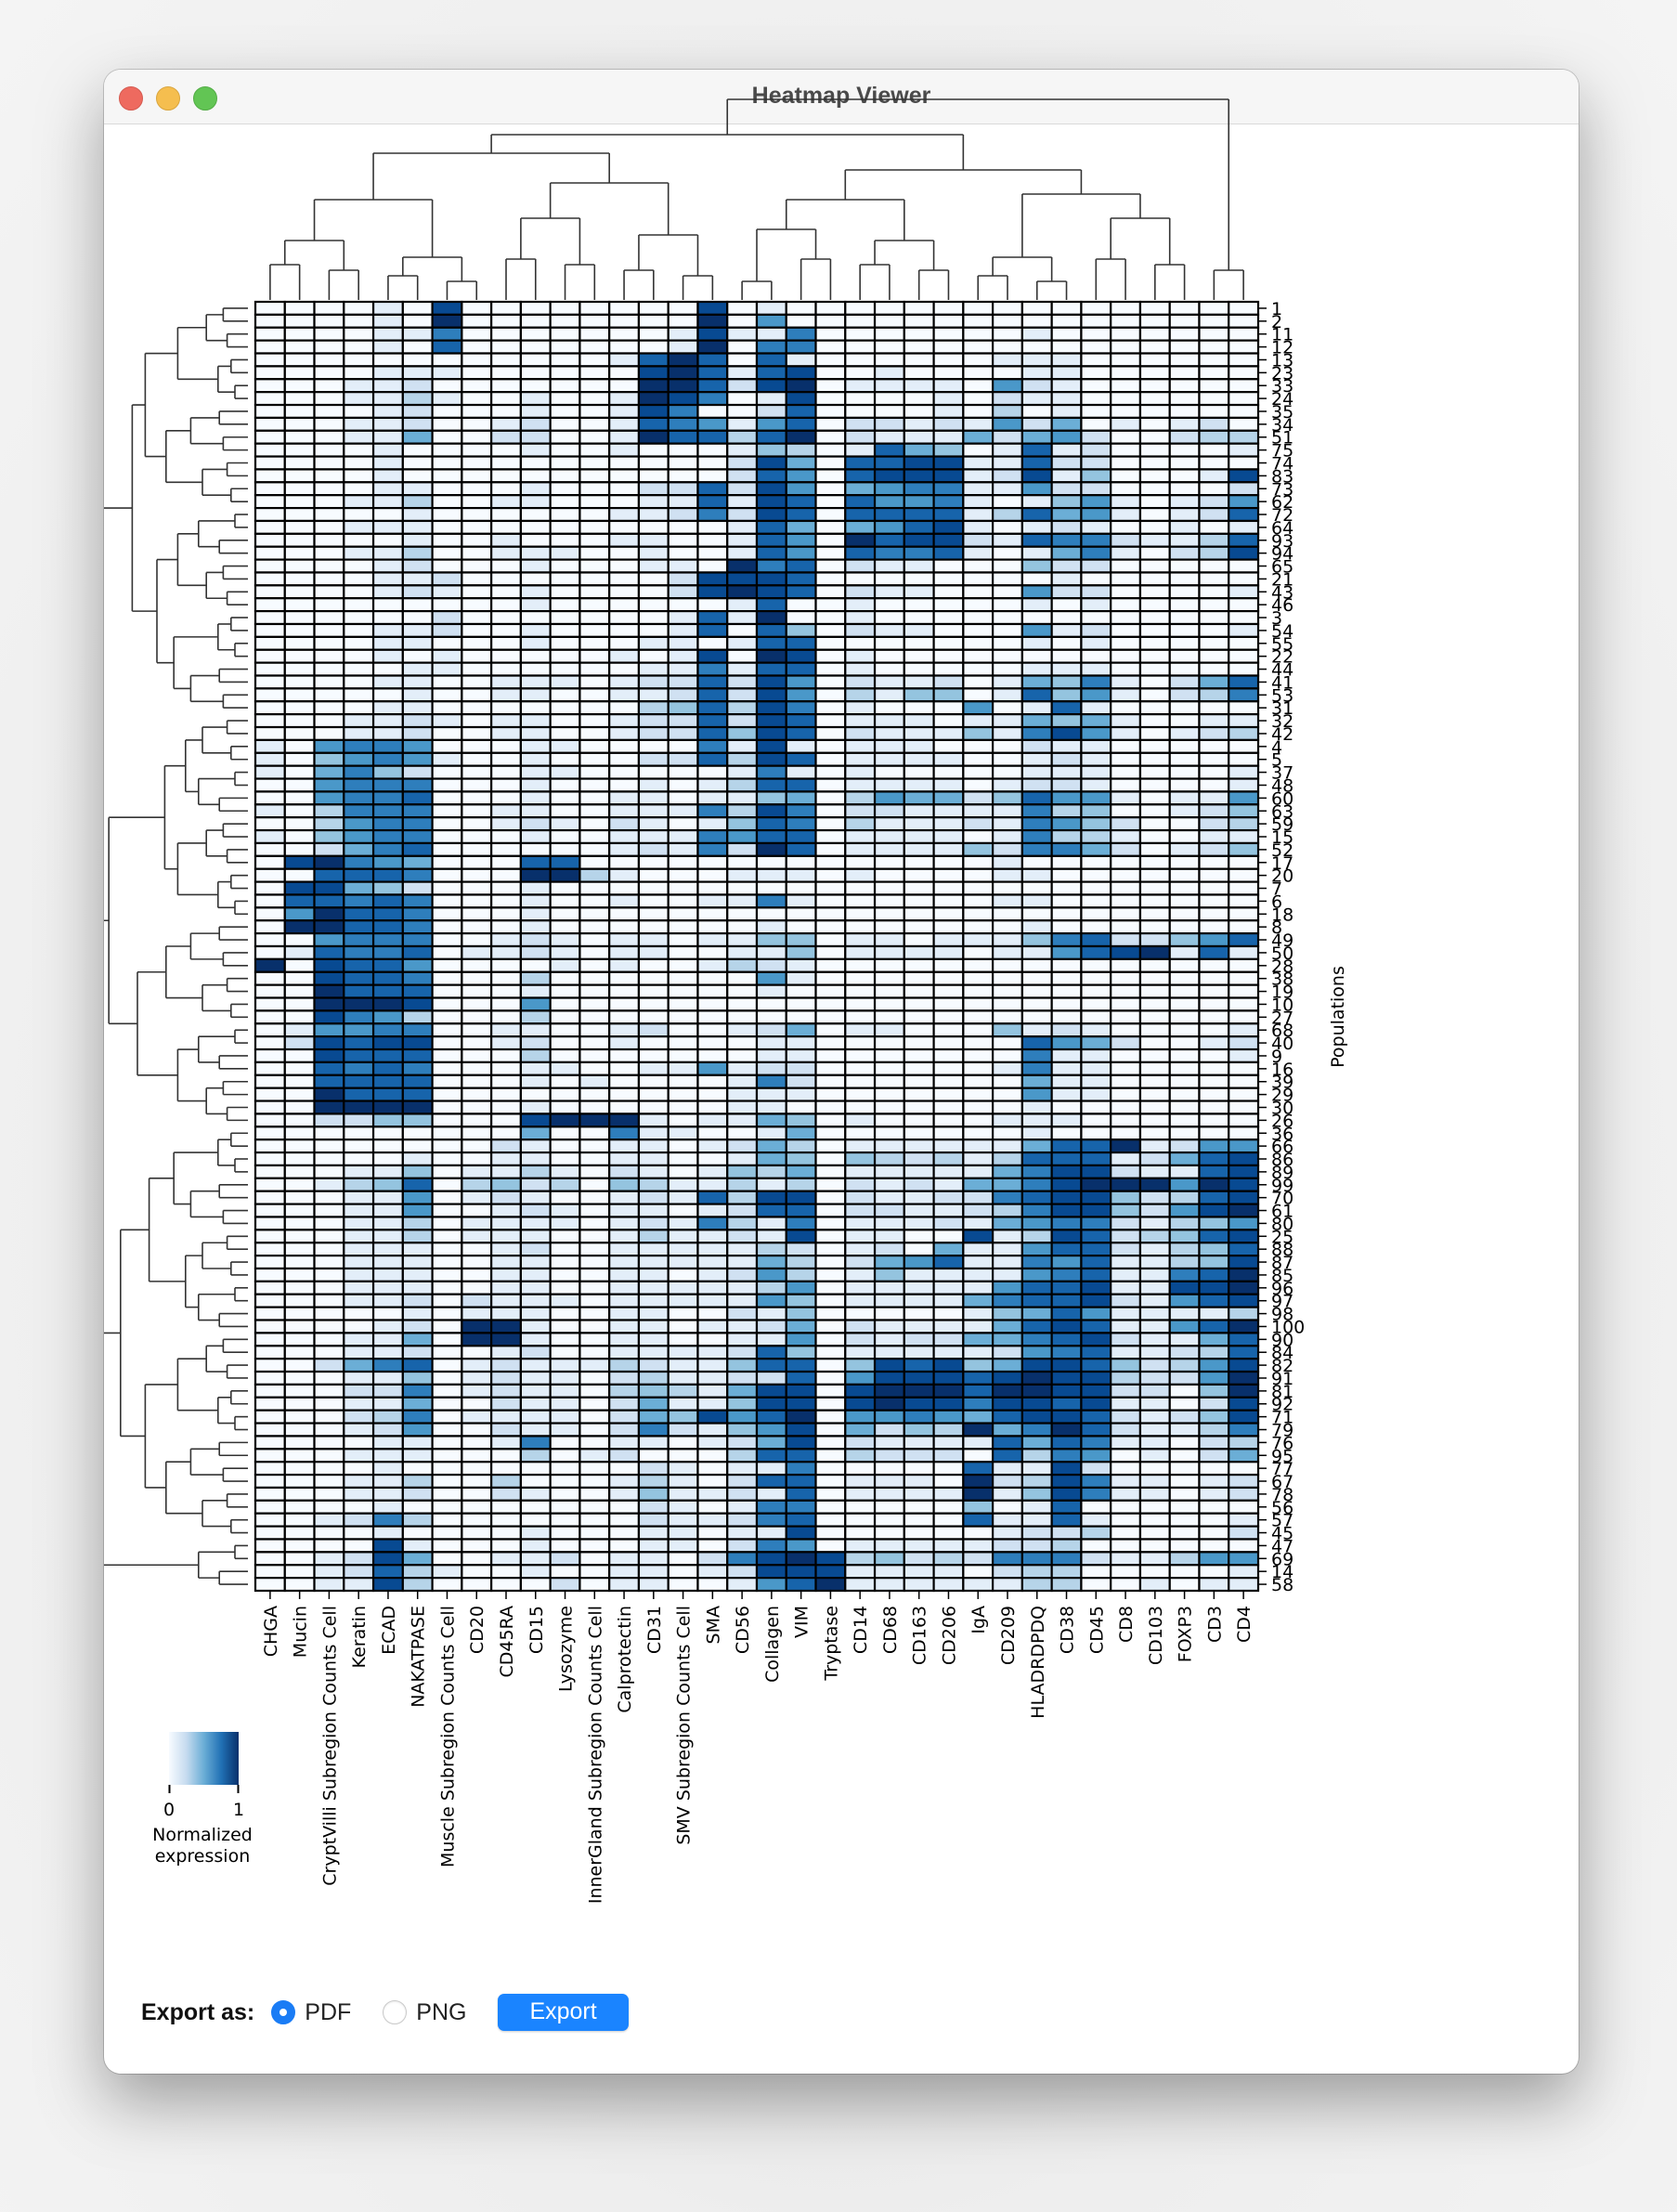  I want to click on radio-png: PNG, so click(424, 2012).